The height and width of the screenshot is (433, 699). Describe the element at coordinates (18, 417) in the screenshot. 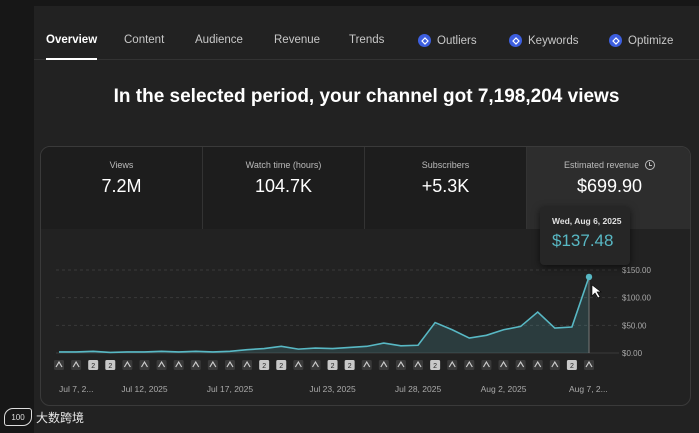

I see `watermark-logo: 100` at that location.